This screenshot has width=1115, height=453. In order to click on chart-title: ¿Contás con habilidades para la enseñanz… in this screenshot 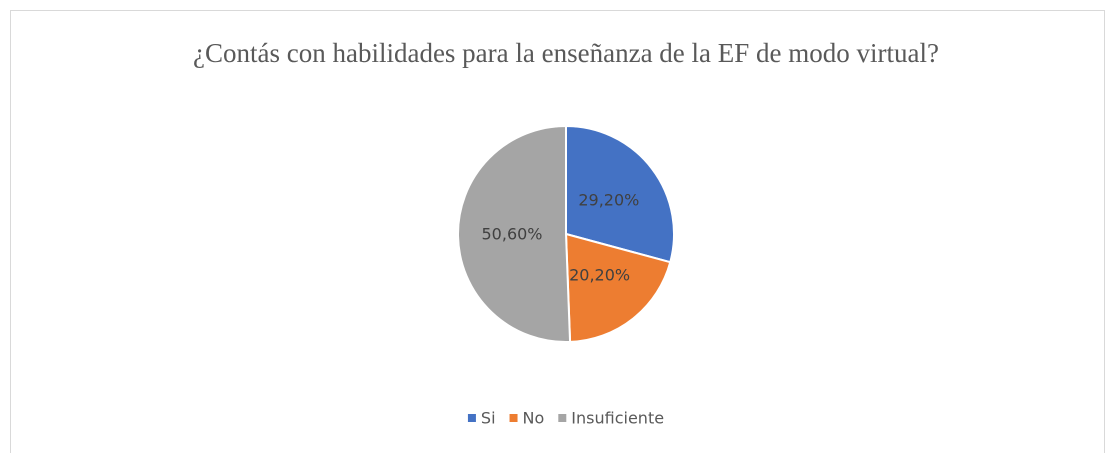, I will do `click(566, 53)`.